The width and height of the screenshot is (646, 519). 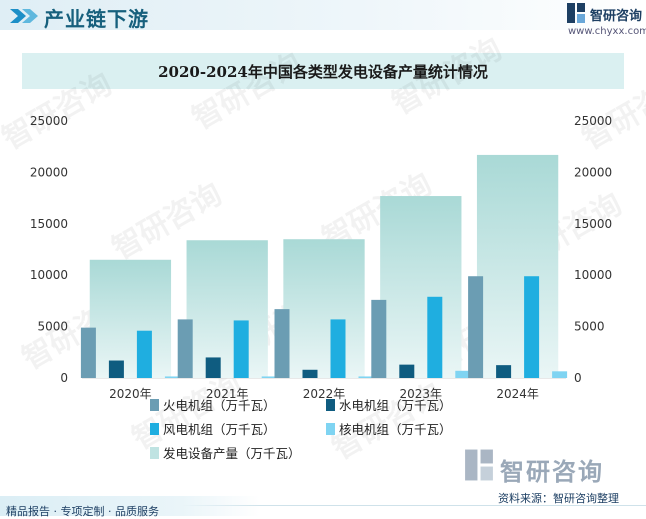 What do you see at coordinates (578, 378) in the screenshot?
I see `y-tick-label-right-0: 0` at bounding box center [578, 378].